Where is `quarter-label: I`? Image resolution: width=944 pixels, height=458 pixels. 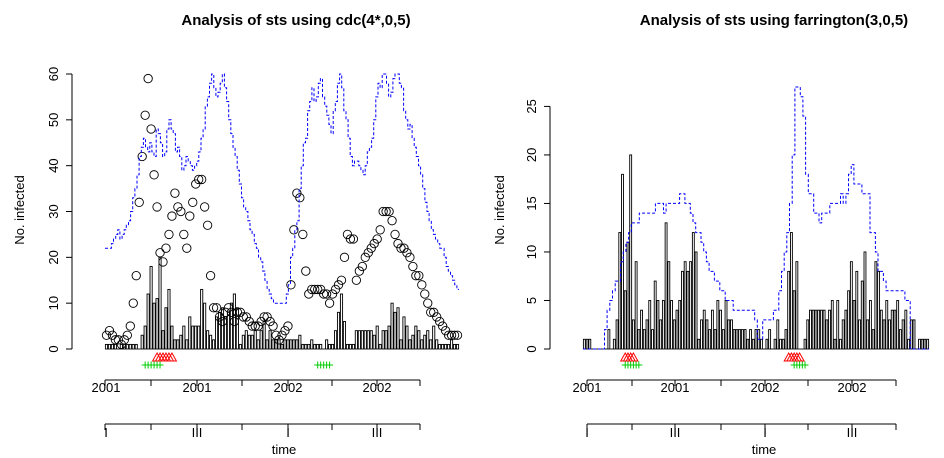 quarter-label: I is located at coordinates (106, 432).